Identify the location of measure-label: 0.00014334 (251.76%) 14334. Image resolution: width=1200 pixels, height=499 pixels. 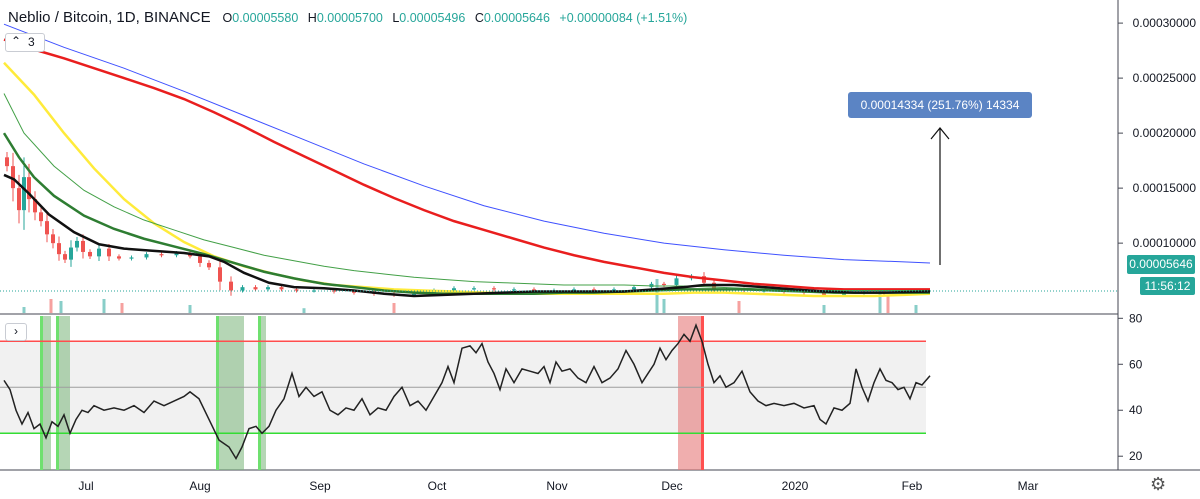
(940, 105).